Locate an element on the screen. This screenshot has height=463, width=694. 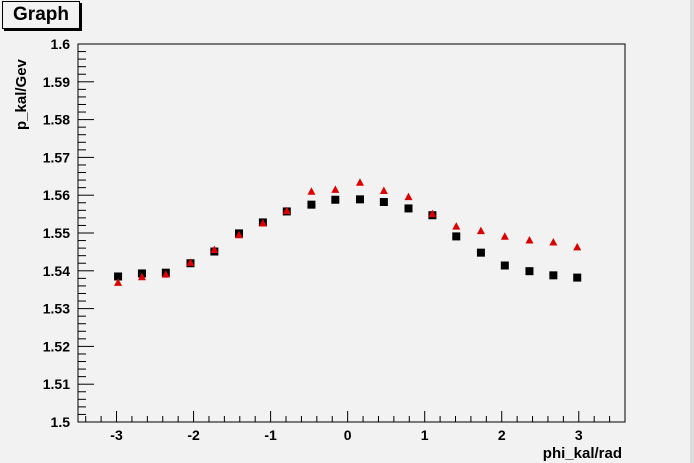
x-tick-label: -2 is located at coordinates (193, 435).